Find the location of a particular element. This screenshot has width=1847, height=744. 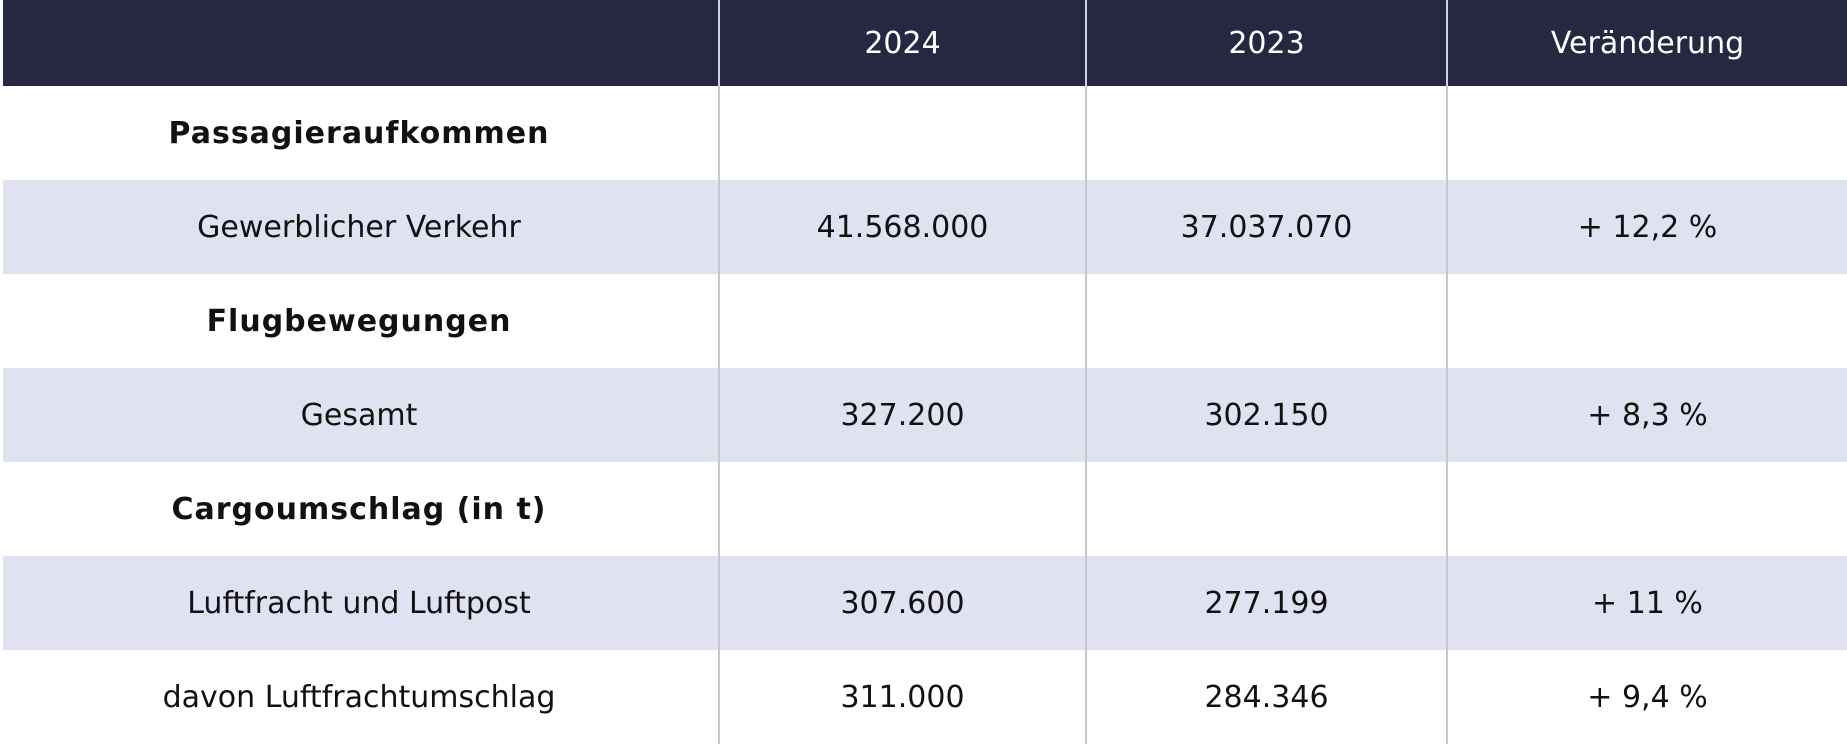

row-value-2024: 41.568.000 is located at coordinates (902, 227).